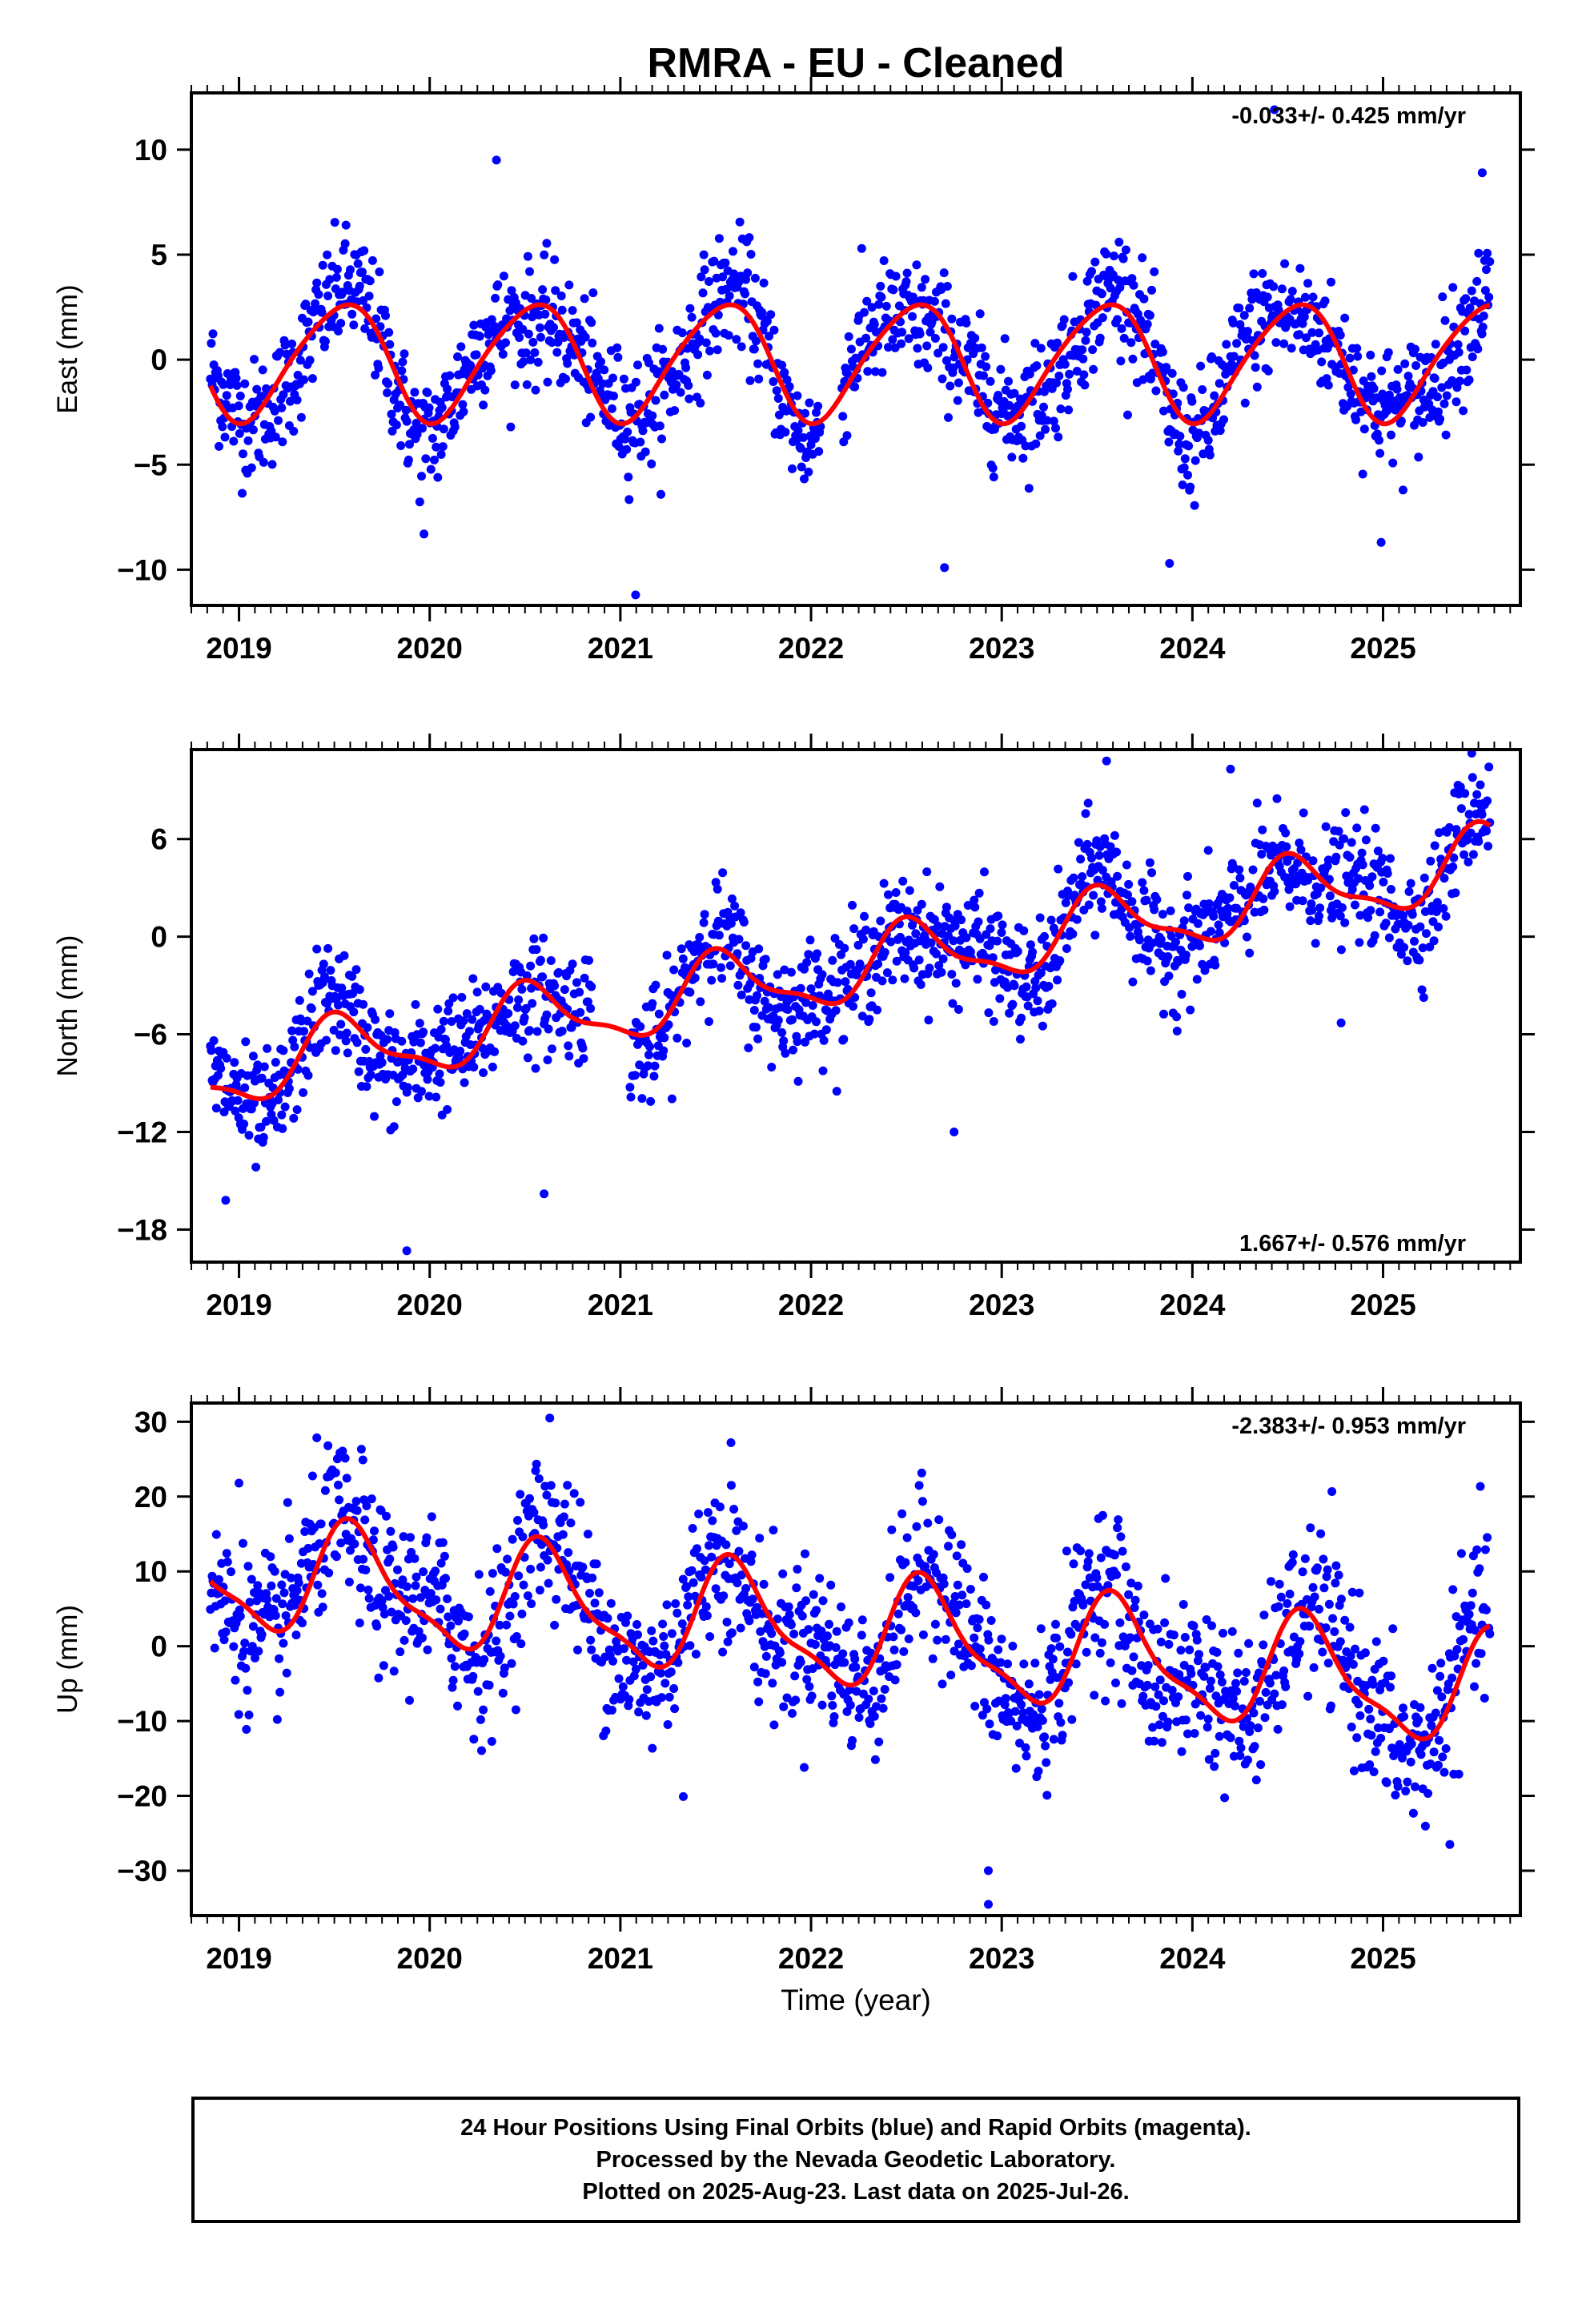 Image resolution: width=1582 pixels, height=2324 pixels. What do you see at coordinates (430, 1305) in the screenshot?
I see `x-tick-label: 2020` at bounding box center [430, 1305].